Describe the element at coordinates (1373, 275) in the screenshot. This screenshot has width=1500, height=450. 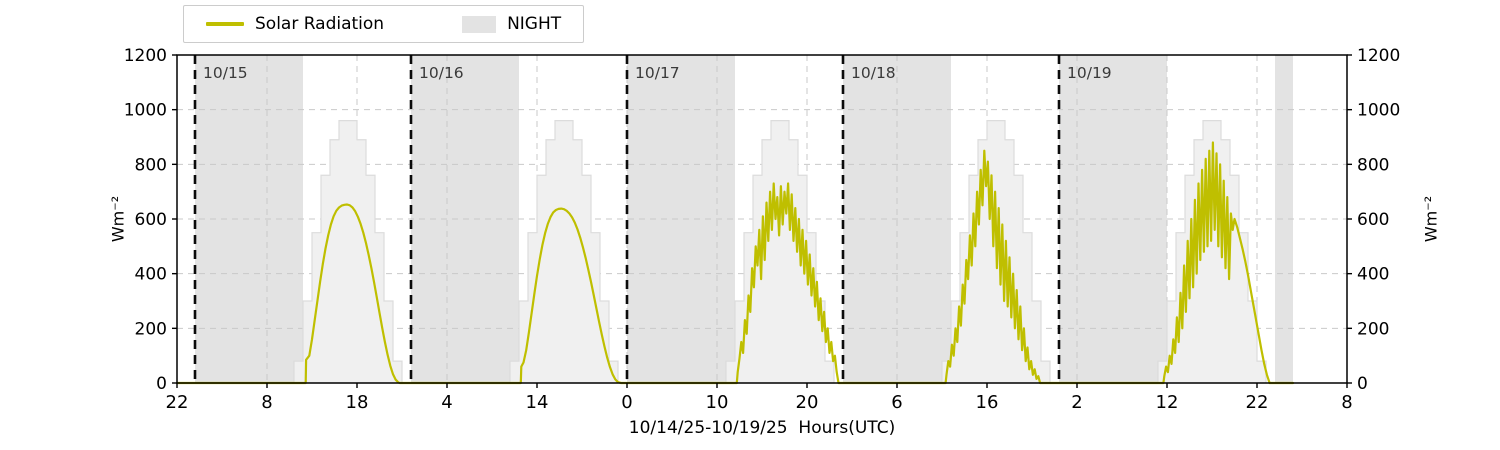
I see `y-tick-label-right: 400` at that location.